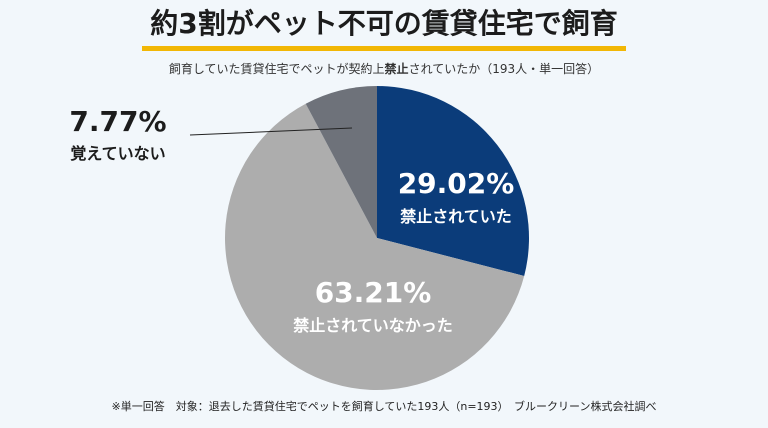 The image size is (768, 428). I want to click on leader-line, so click(271, 131).